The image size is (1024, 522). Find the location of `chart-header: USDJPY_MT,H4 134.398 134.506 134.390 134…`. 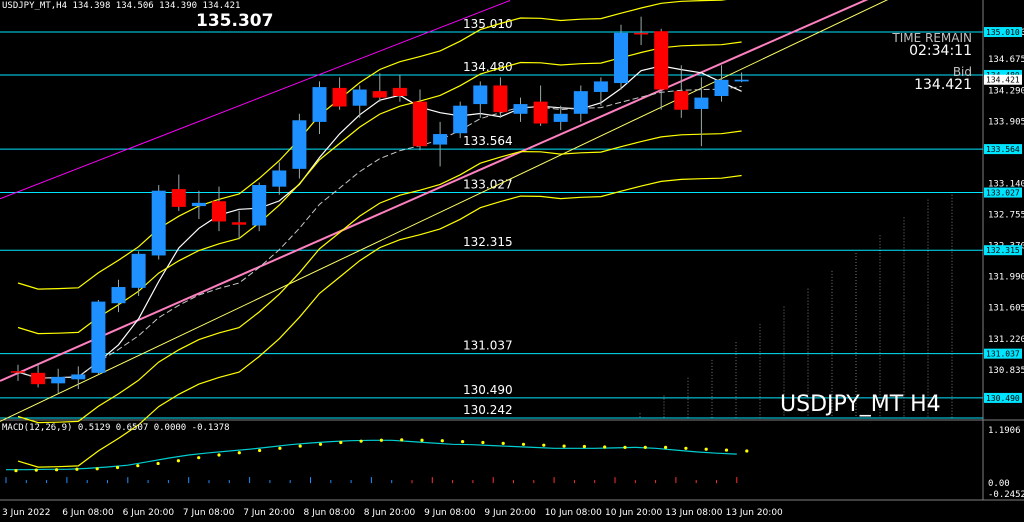

chart-header: USDJPY_MT,H4 134.398 134.506 134.390 134… is located at coordinates (121, 6).